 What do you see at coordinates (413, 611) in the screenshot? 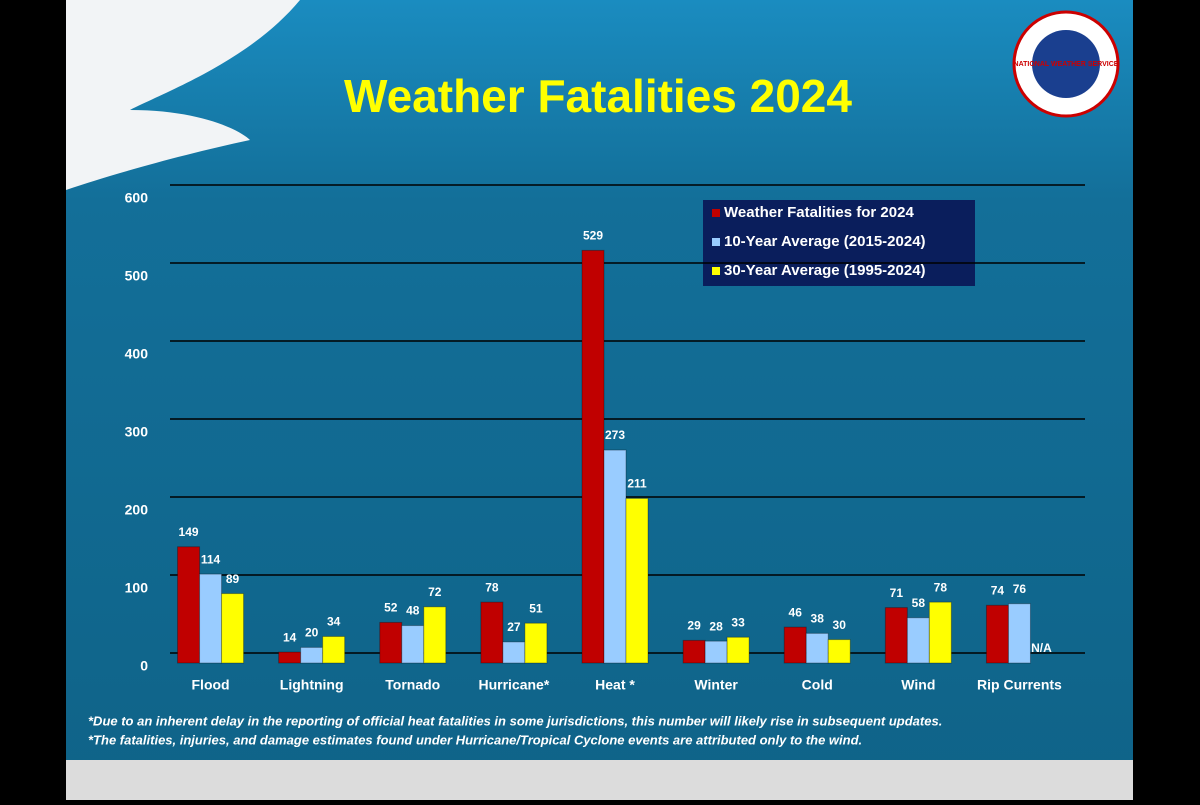
I see `value-label: 48` at bounding box center [413, 611].